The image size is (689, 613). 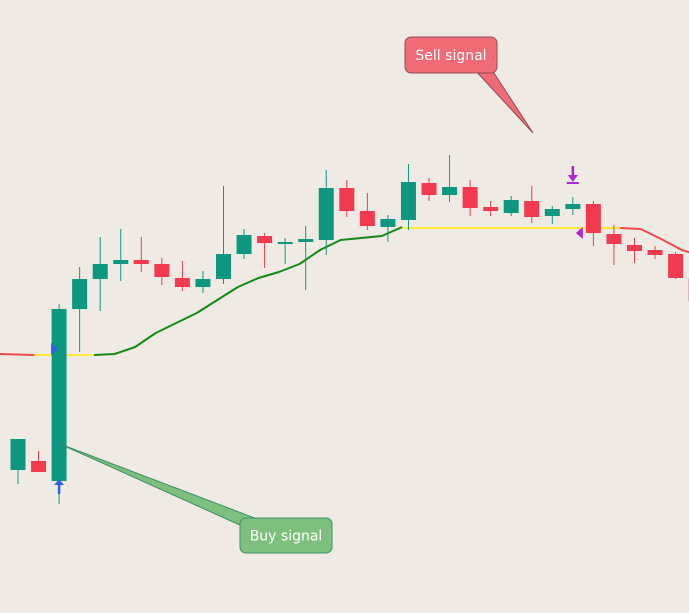 I want to click on callout-label: Sell signal, so click(x=450, y=56).